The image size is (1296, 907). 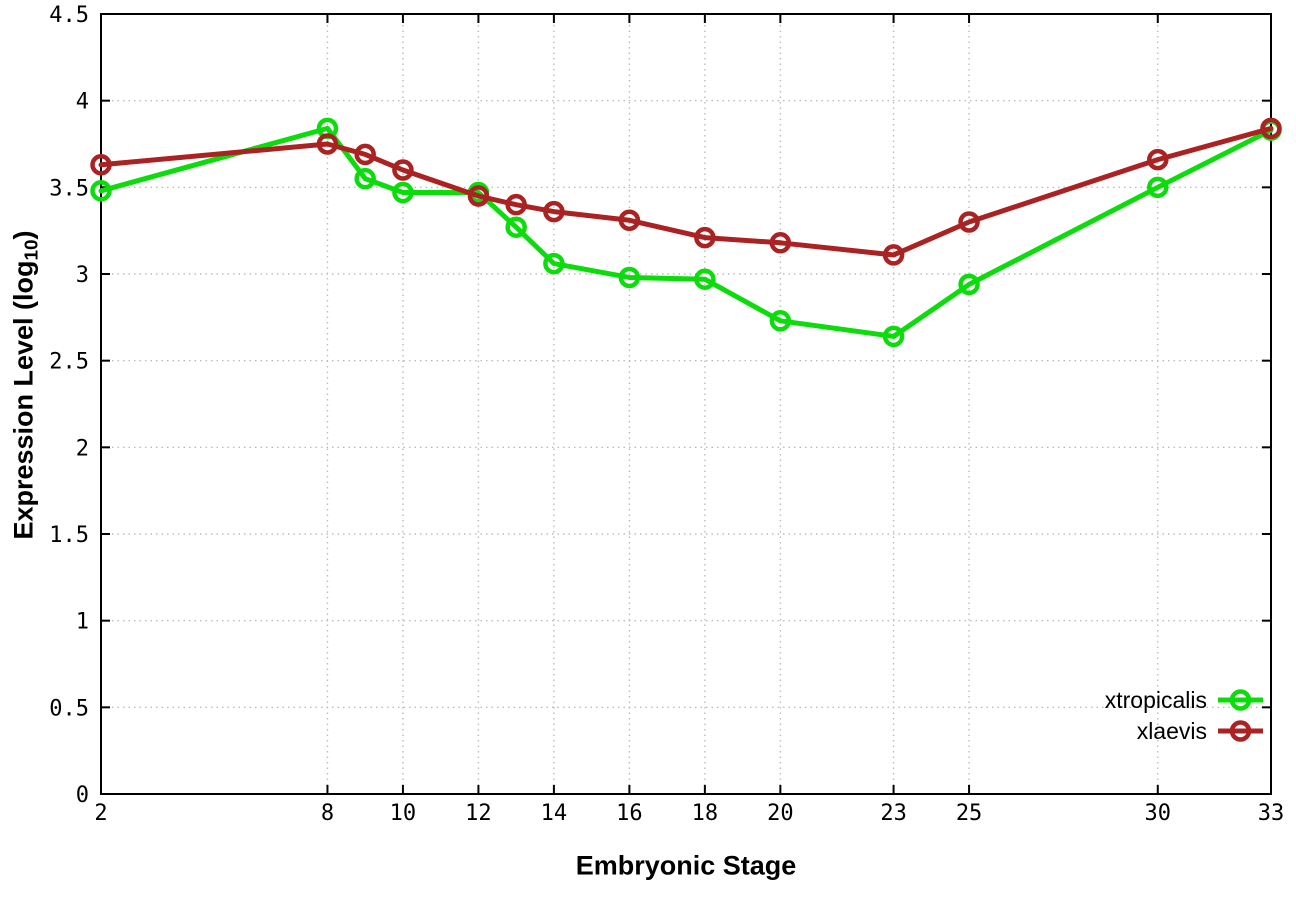 What do you see at coordinates (705, 813) in the screenshot?
I see `x-tick-label: 18` at bounding box center [705, 813].